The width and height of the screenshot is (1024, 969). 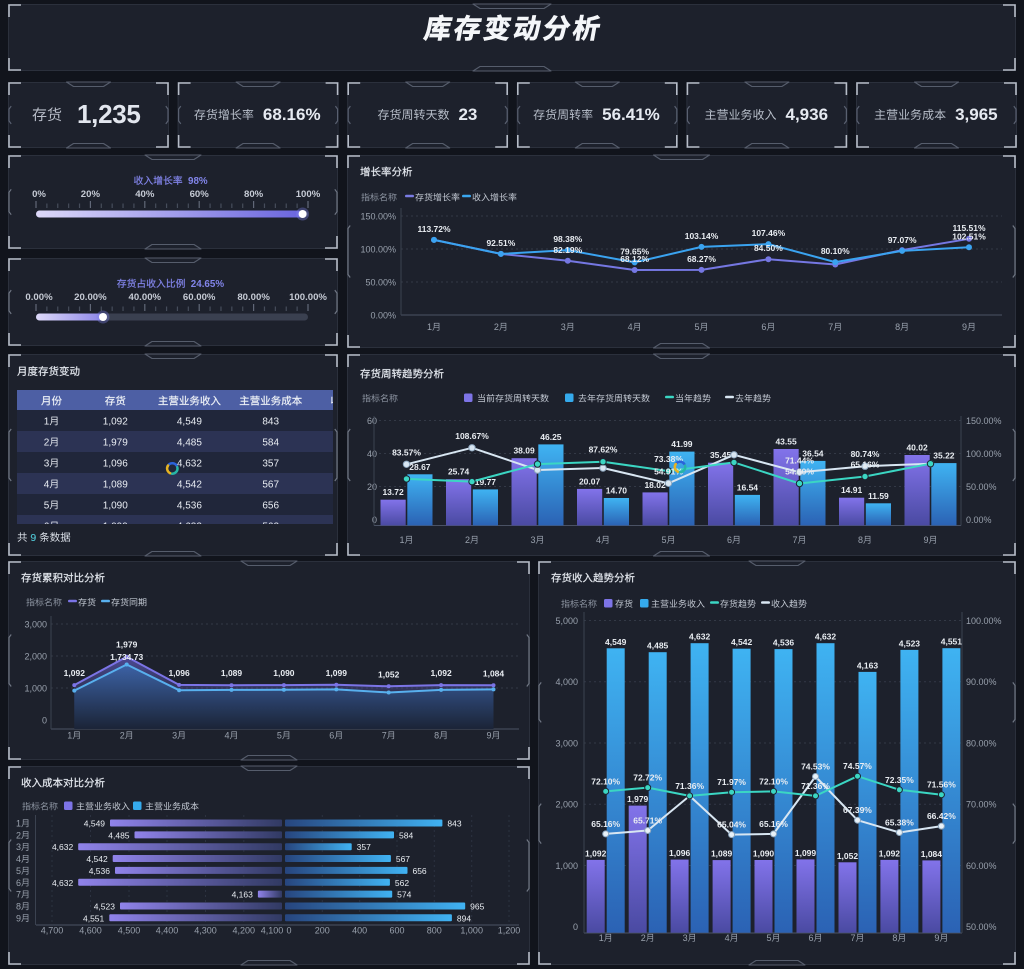 I want to click on svg-text: 87.62%, so click(x=603, y=450).